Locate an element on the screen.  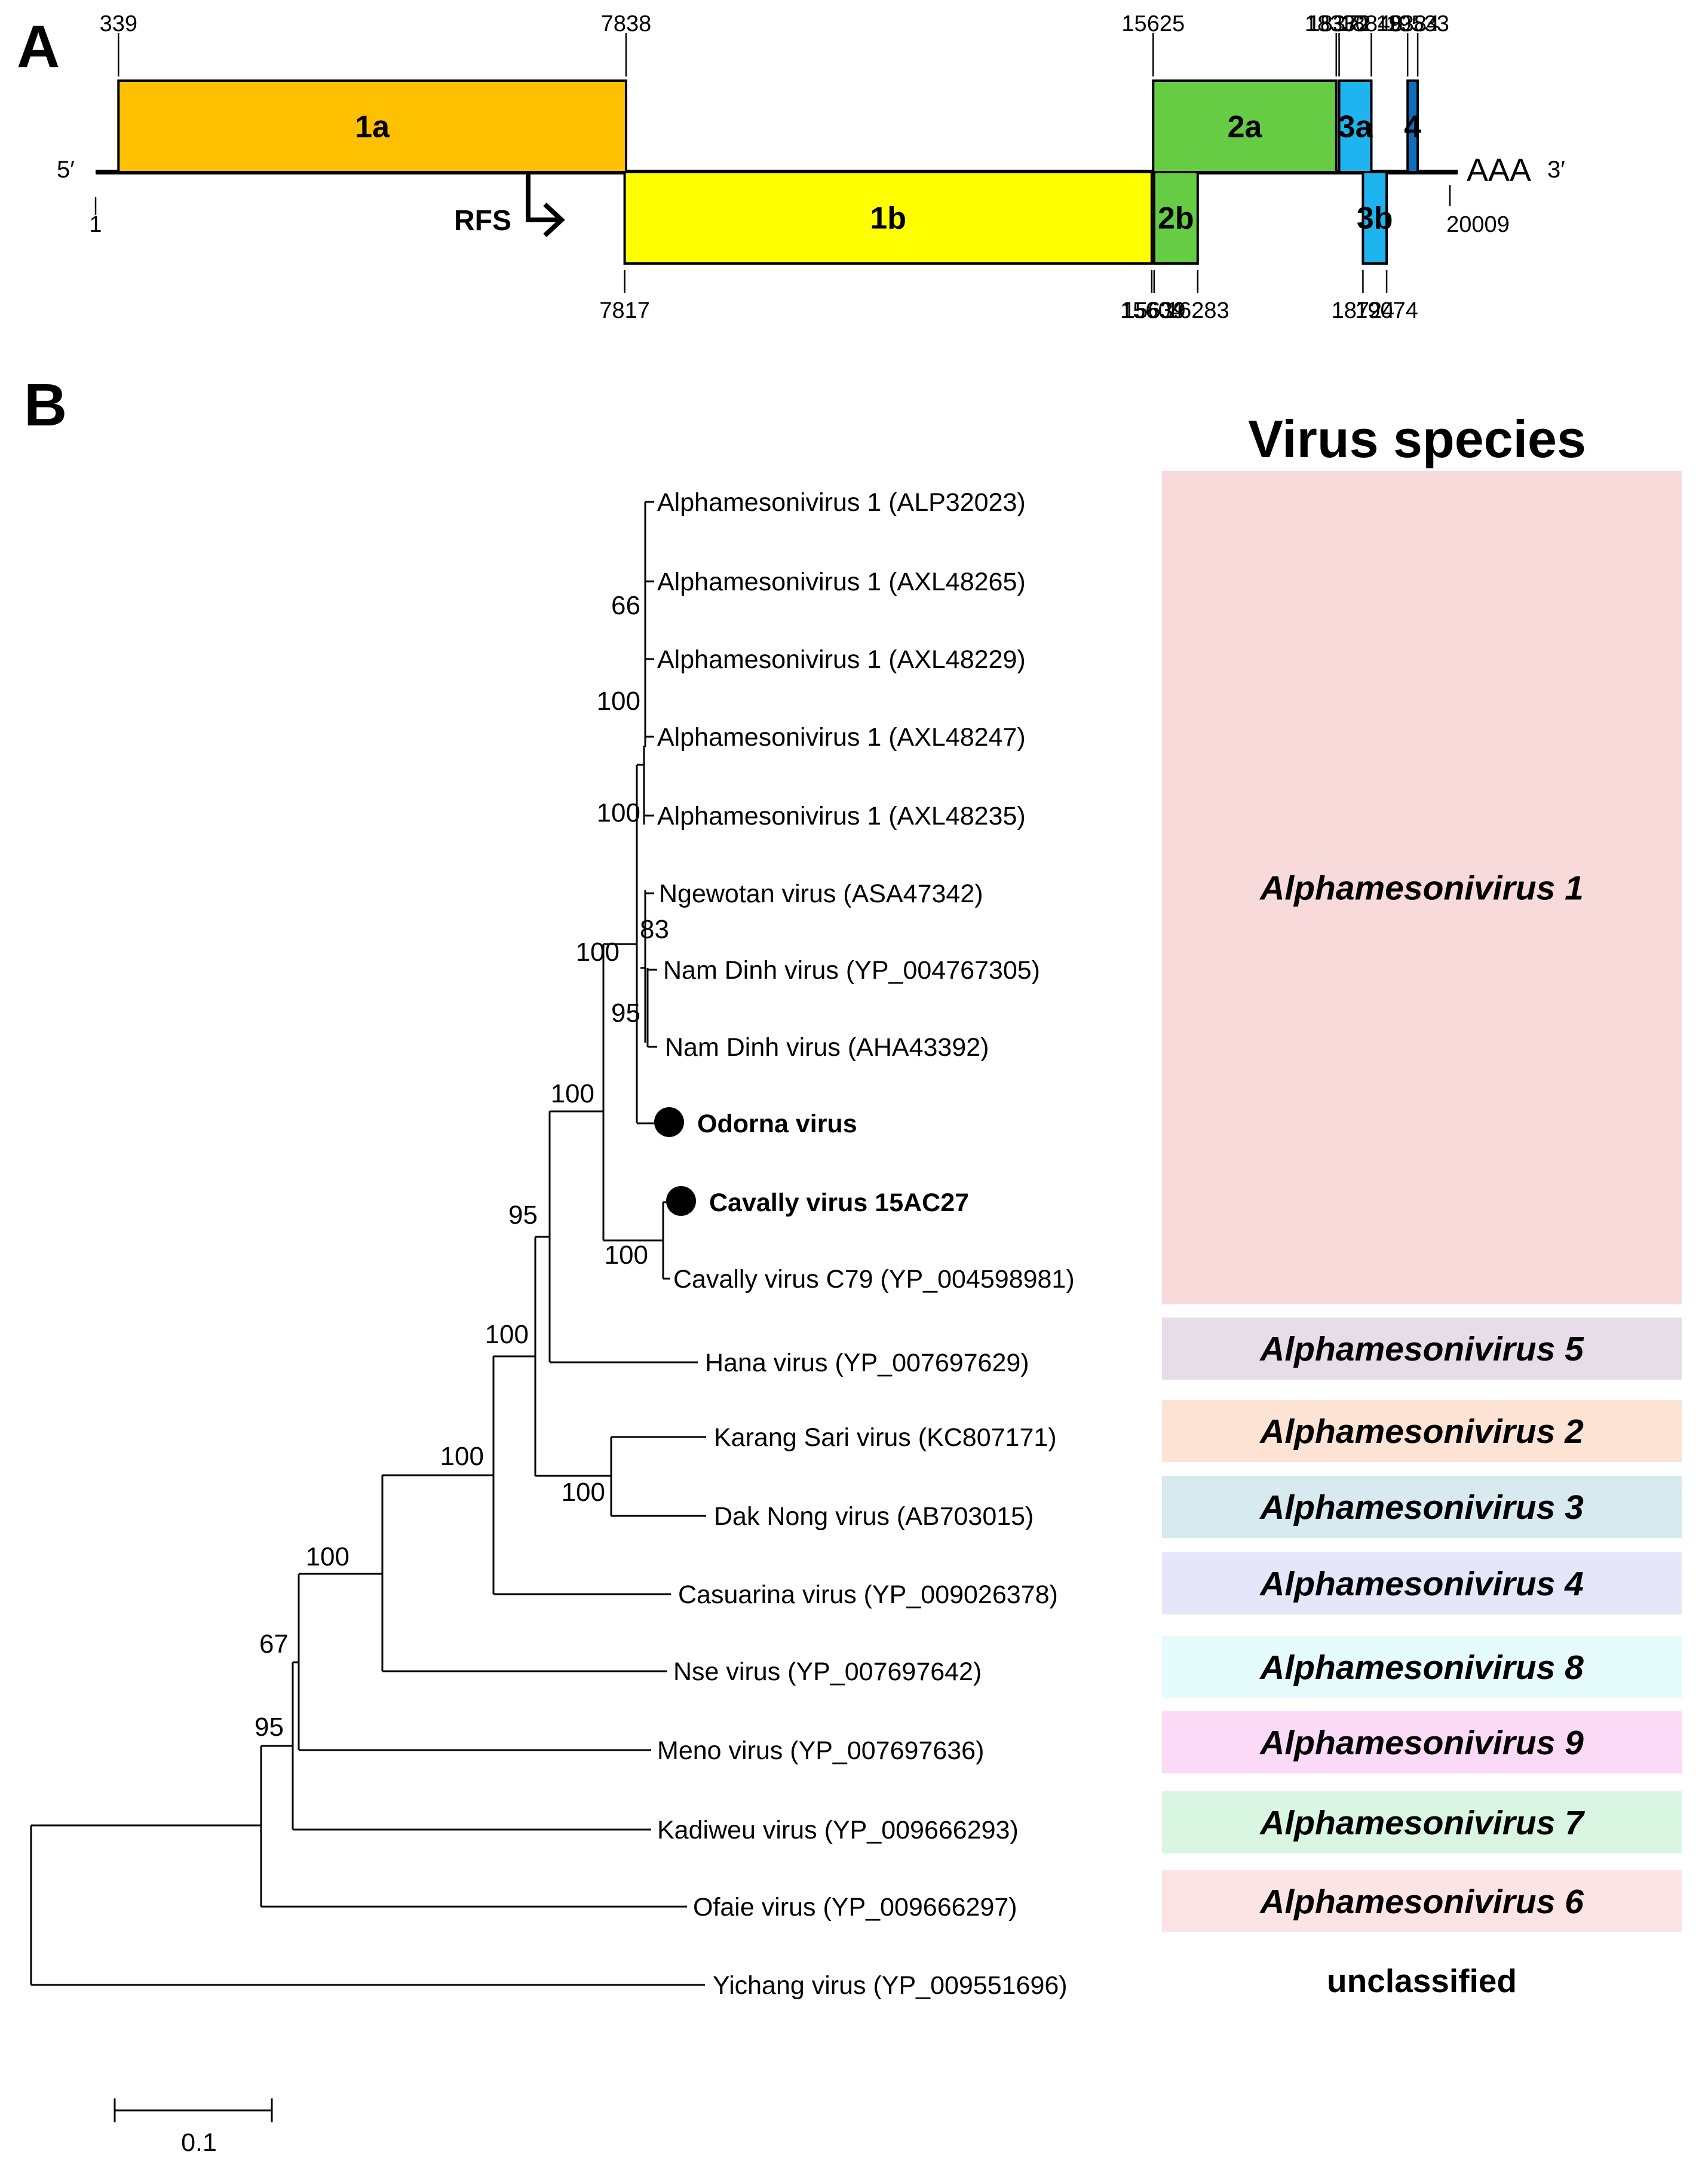
panel-a-label: A is located at coordinates (38, 47).